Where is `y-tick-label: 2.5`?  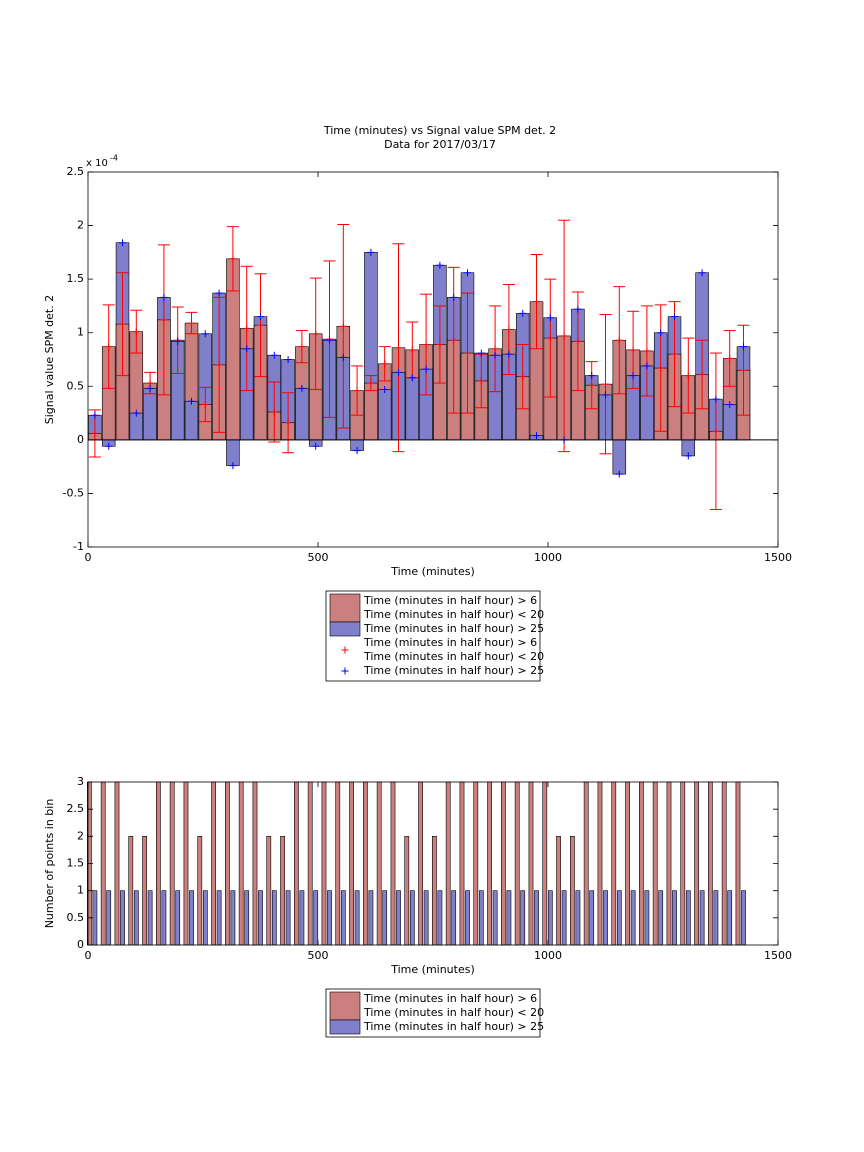 y-tick-label: 2.5 is located at coordinates (76, 171).